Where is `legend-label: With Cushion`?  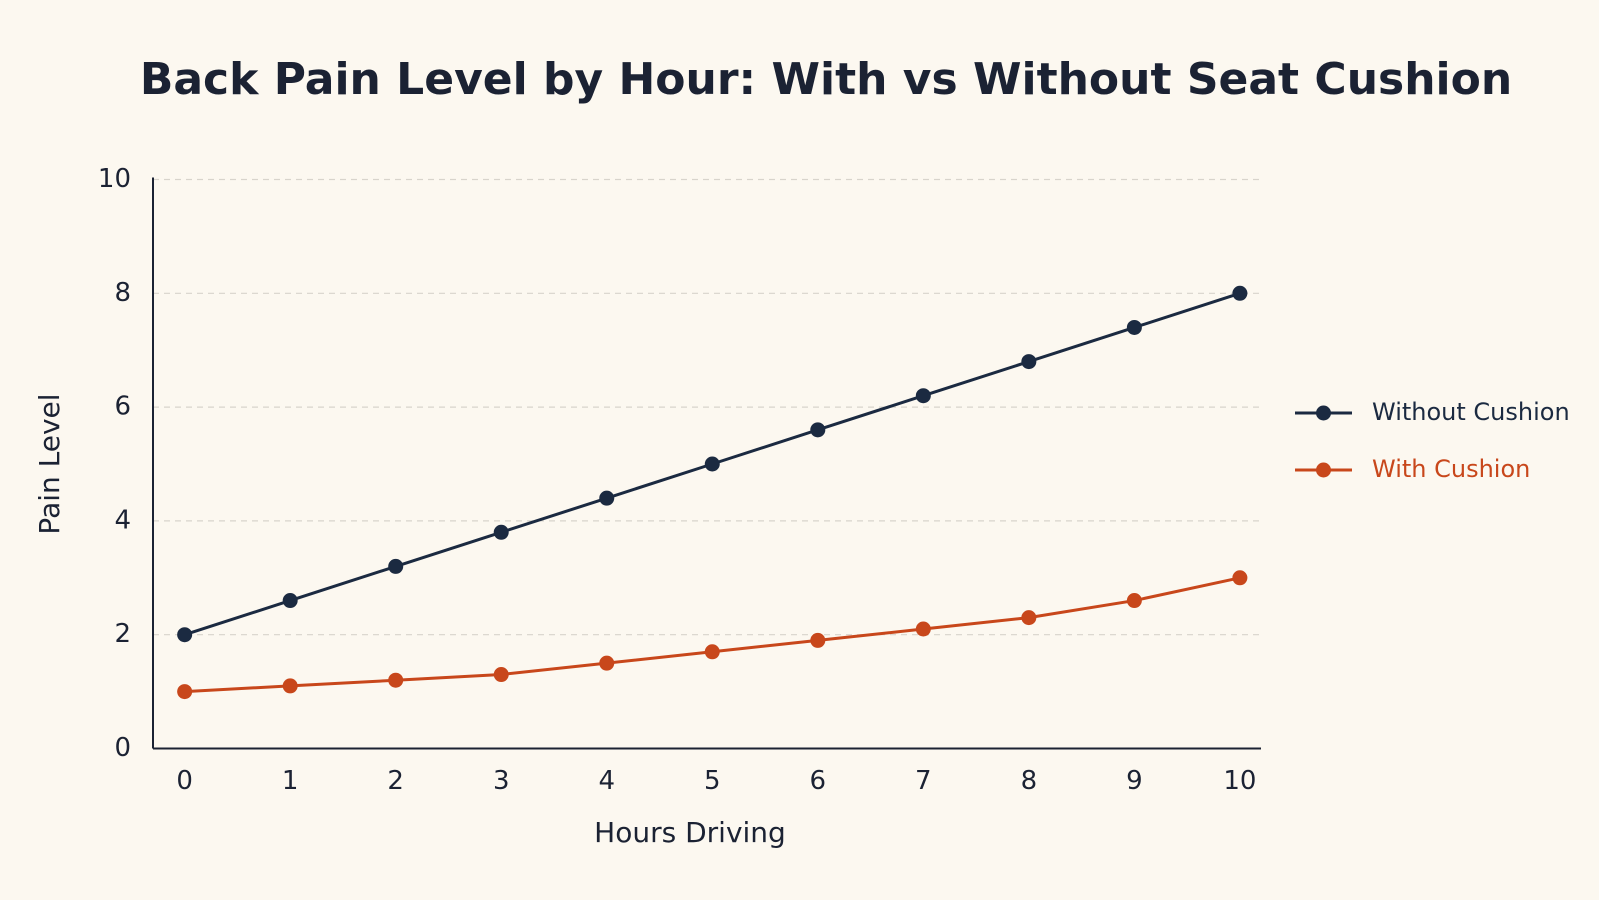 legend-label: With Cushion is located at coordinates (1451, 469).